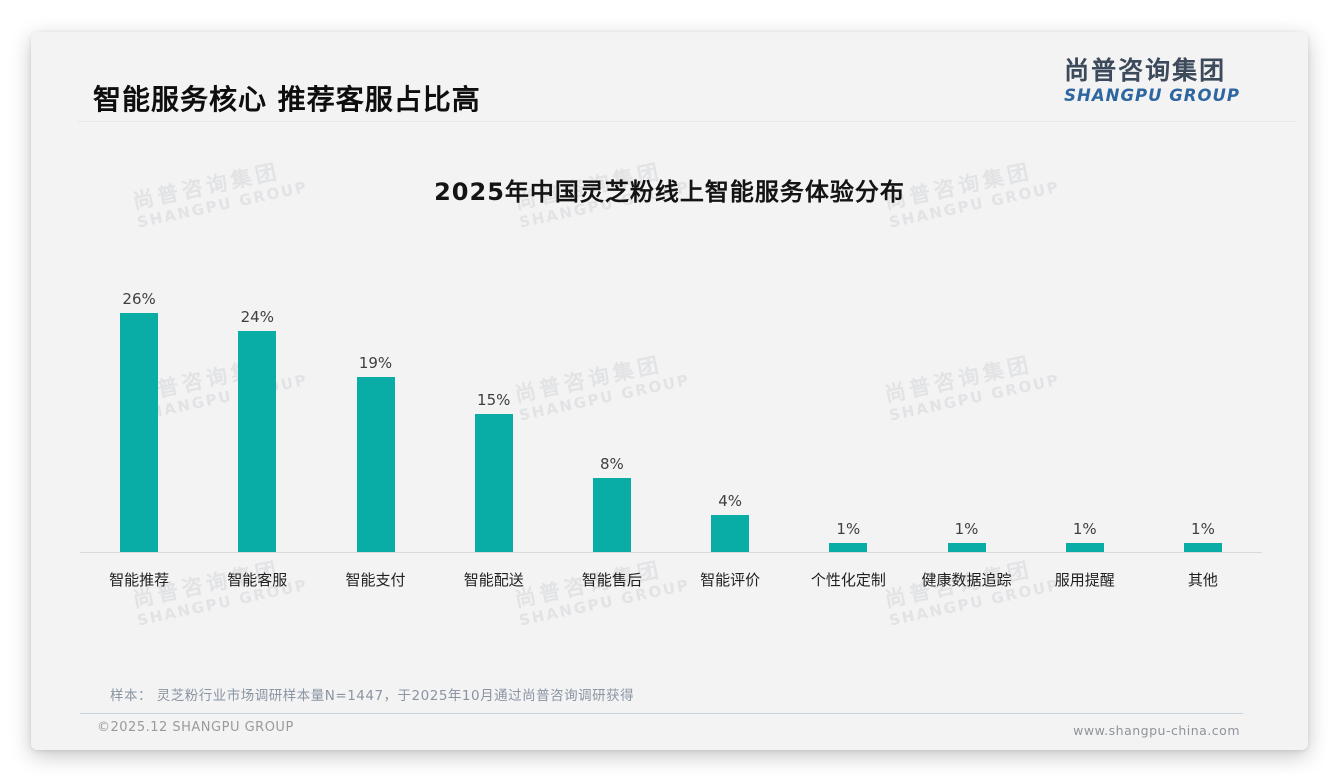 This screenshot has height=780, width=1340. Describe the element at coordinates (493, 580) in the screenshot. I see `category-label: 智能配送` at that location.